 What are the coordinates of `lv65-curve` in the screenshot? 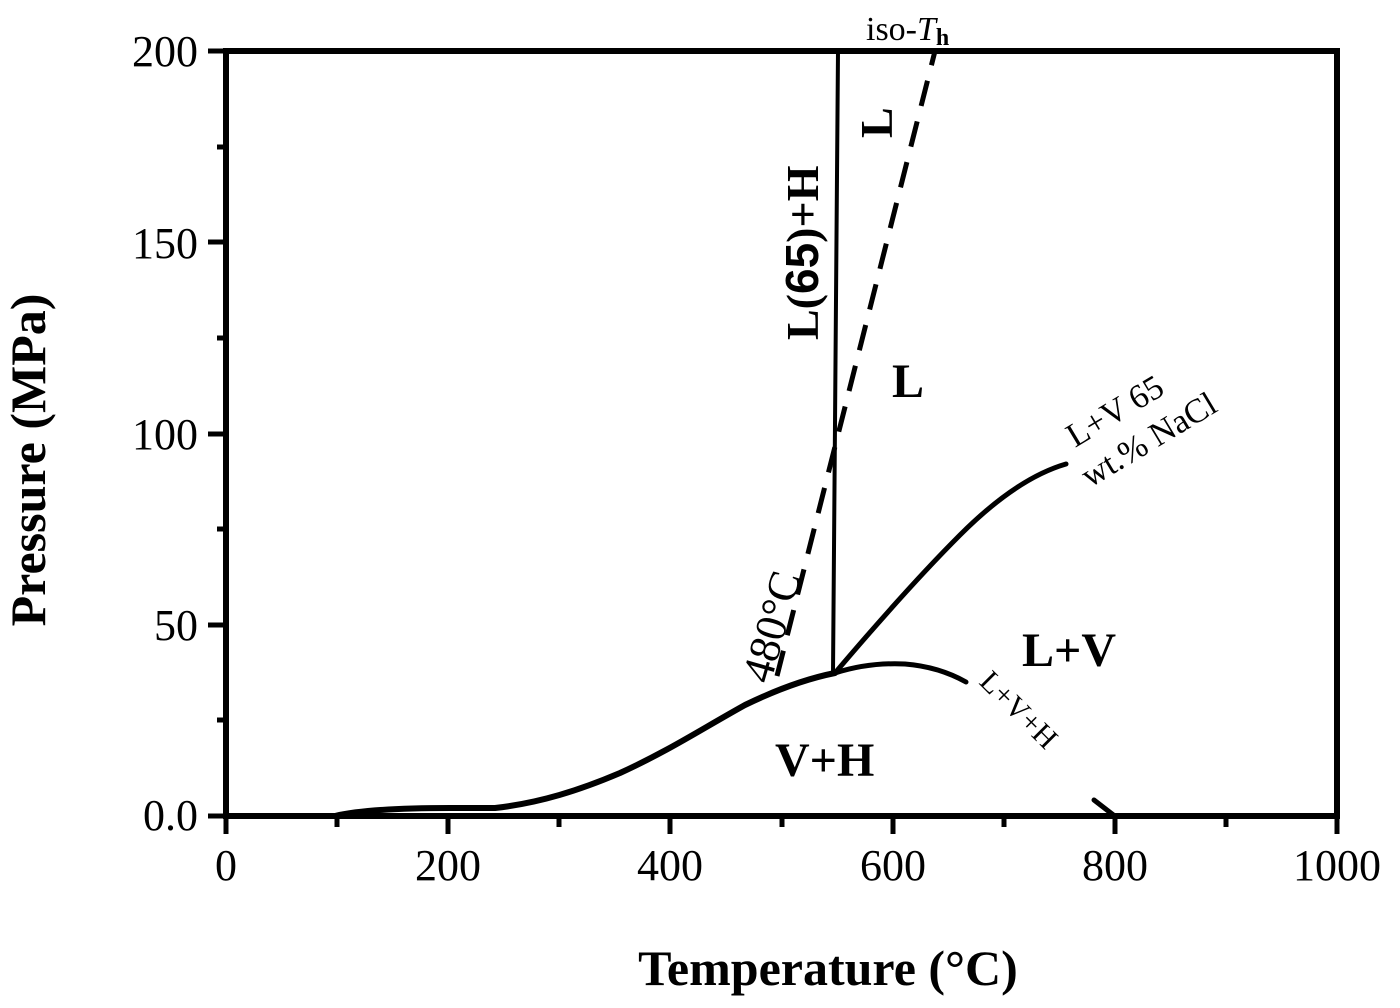 It's located at (950, 568).